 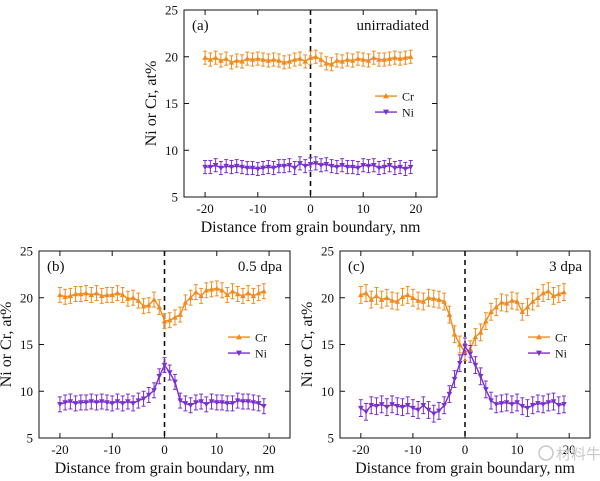 I want to click on y-tick-label: 15, so click(x=327, y=344).